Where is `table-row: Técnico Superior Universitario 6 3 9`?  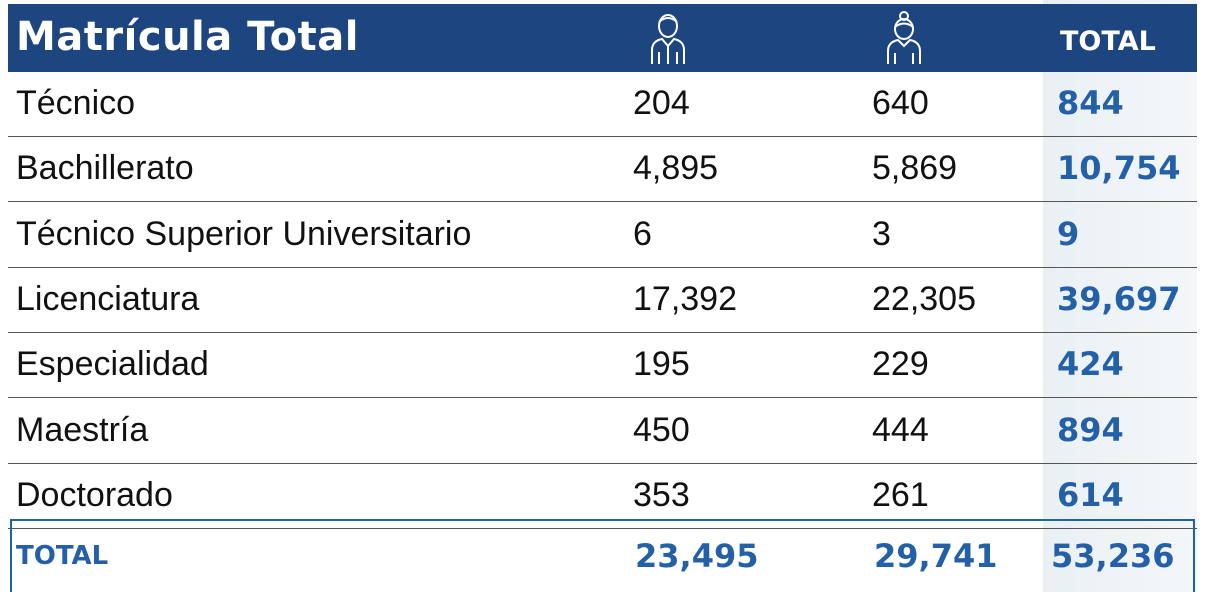 table-row: Técnico Superior Universitario 6 3 9 is located at coordinates (602, 235).